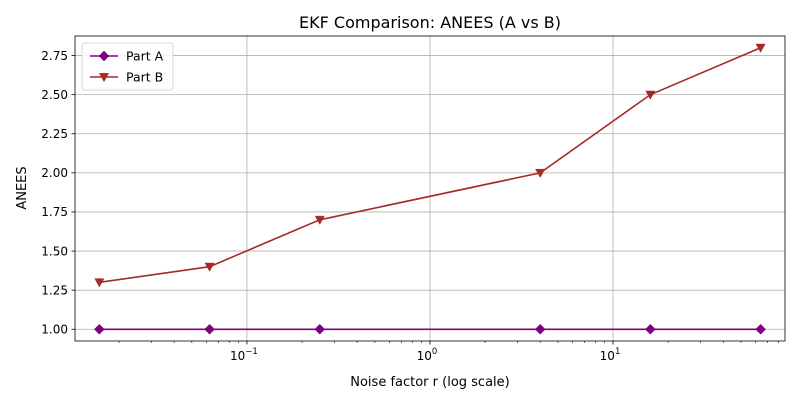 Image resolution: width=800 pixels, height=400 pixels. Describe the element at coordinates (427, 355) in the screenshot. I see `x-tick-label: 10⁰` at that location.